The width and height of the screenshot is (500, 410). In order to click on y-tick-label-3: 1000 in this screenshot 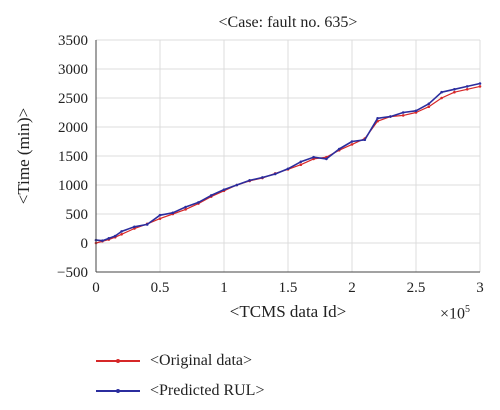, I will do `click(73, 186)`.